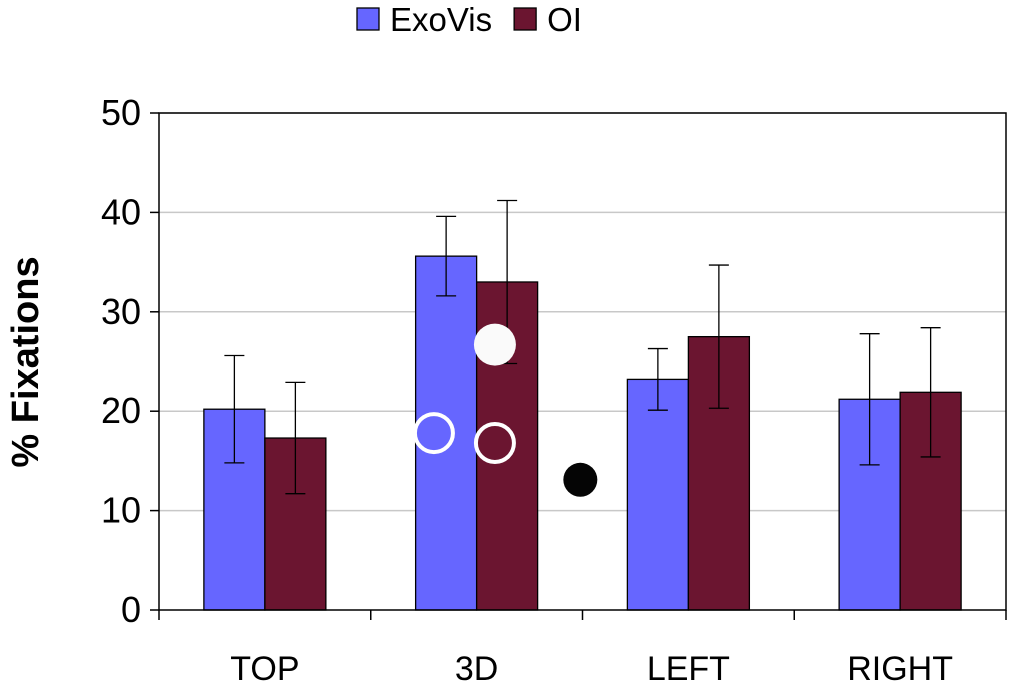 This screenshot has height=689, width=1013. Describe the element at coordinates (121, 311) in the screenshot. I see `y-tick-label: 30` at that location.